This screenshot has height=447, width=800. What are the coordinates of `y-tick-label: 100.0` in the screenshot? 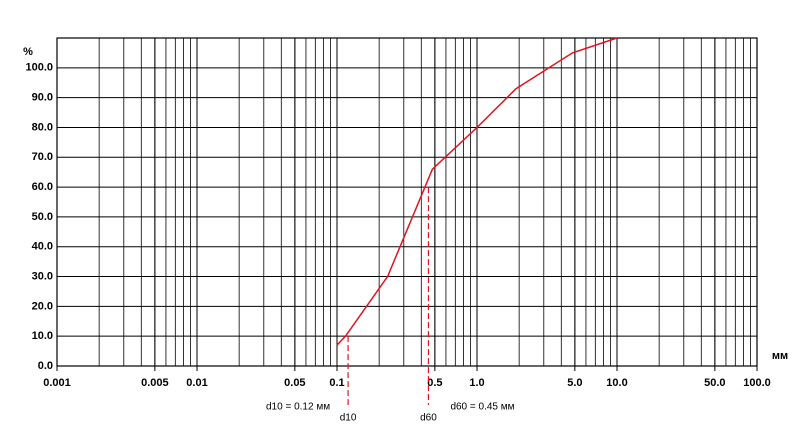 It's located at (39, 68).